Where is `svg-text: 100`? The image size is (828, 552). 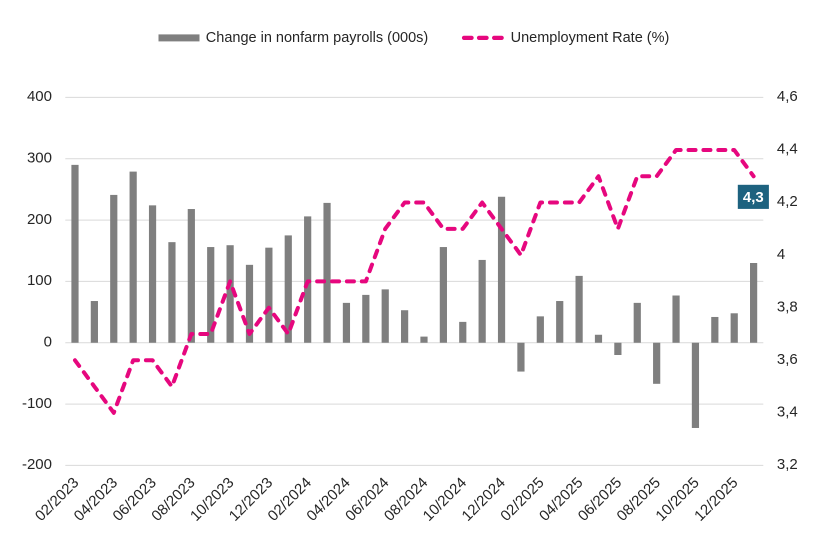
svg-text: 100 is located at coordinates (39, 280).